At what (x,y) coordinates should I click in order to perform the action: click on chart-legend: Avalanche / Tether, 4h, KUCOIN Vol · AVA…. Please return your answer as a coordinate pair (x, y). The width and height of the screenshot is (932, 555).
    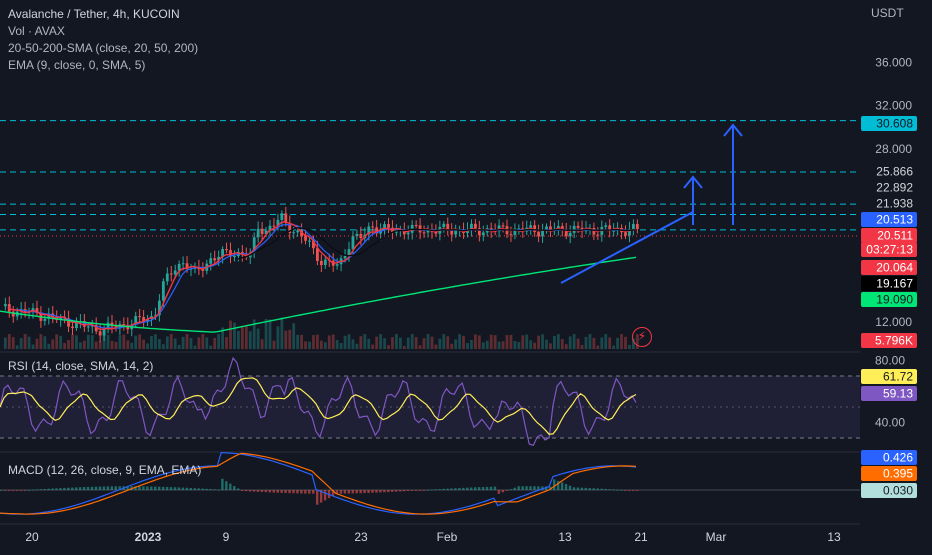
    Looking at the image, I should click on (103, 40).